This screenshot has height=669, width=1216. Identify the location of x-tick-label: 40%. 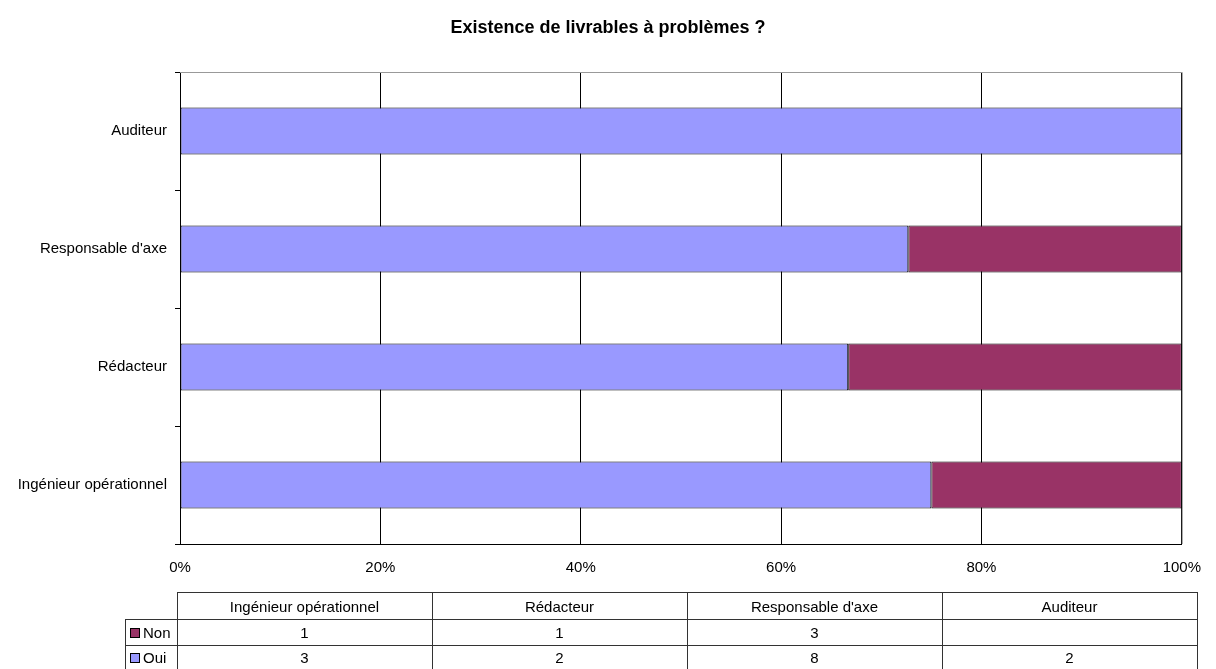
(580, 567).